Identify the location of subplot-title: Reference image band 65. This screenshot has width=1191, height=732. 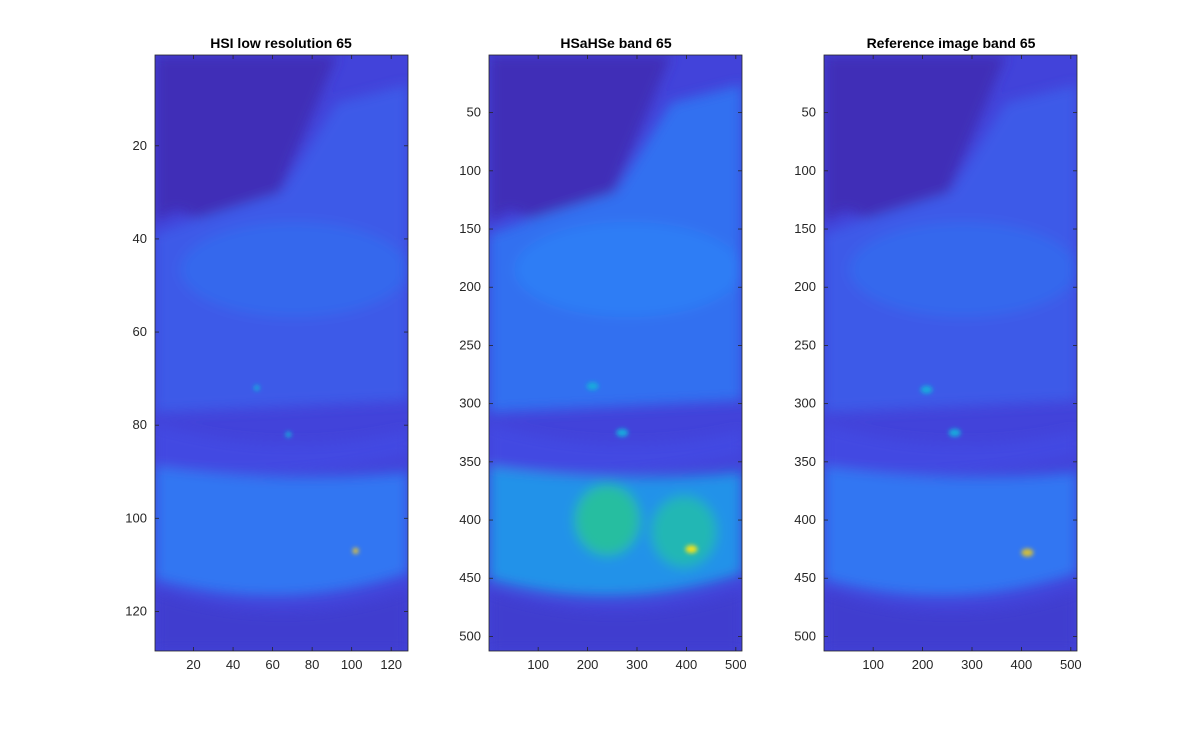
(951, 43).